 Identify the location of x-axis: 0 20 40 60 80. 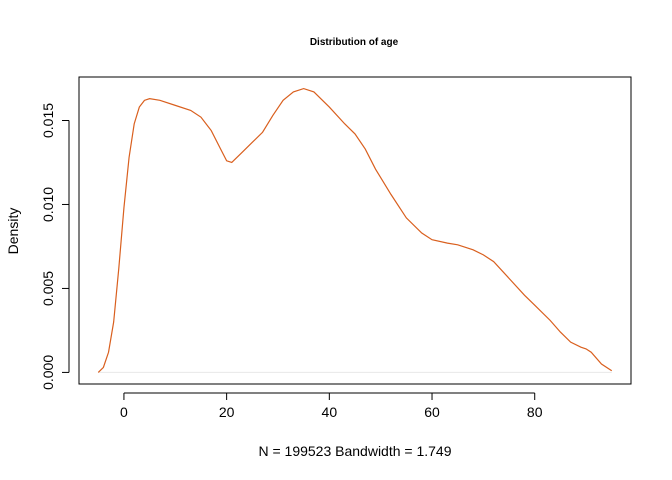
(331, 406).